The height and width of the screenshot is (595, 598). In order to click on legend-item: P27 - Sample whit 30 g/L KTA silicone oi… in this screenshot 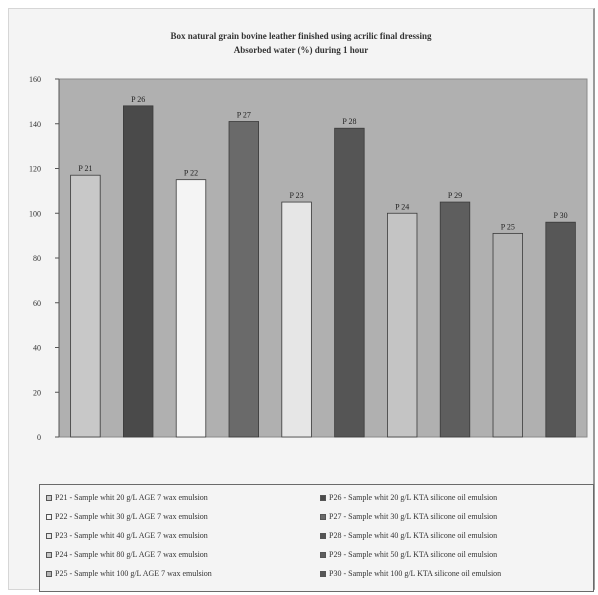, I will do `click(408, 516)`.